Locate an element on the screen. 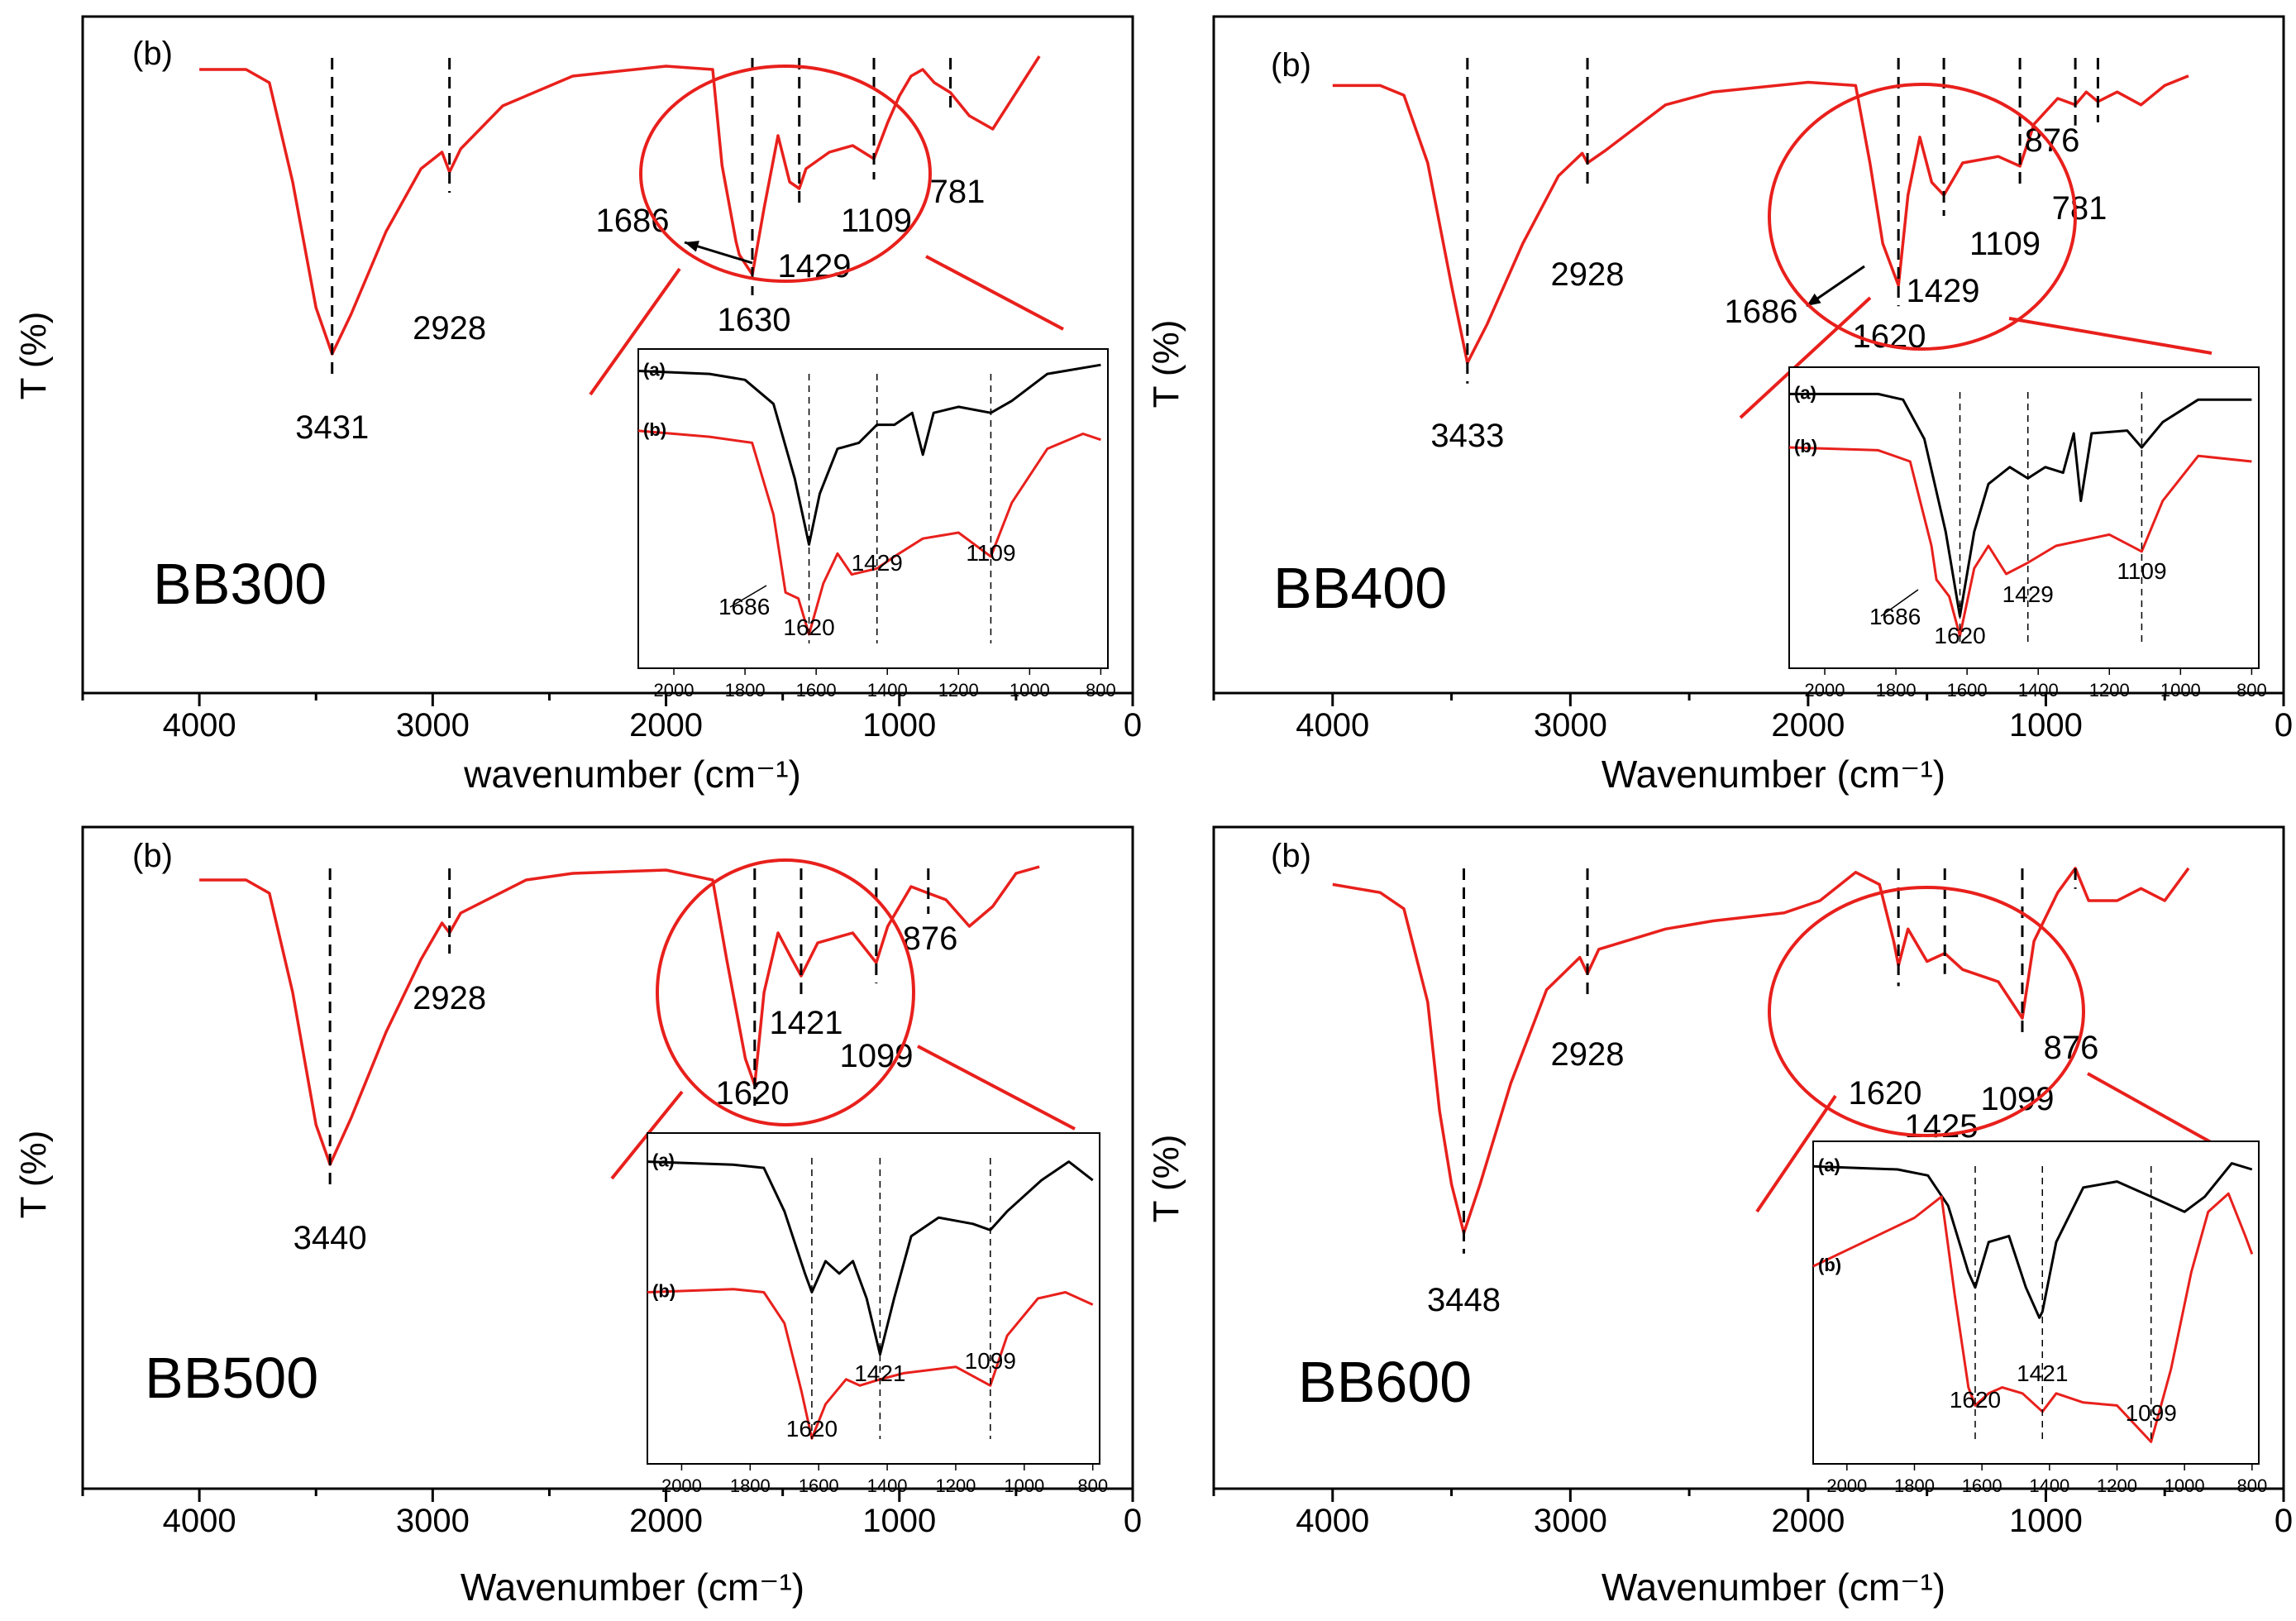 Image resolution: width=2296 pixels, height=1621 pixels. peak-label-3440: 3440 is located at coordinates (330, 1238).